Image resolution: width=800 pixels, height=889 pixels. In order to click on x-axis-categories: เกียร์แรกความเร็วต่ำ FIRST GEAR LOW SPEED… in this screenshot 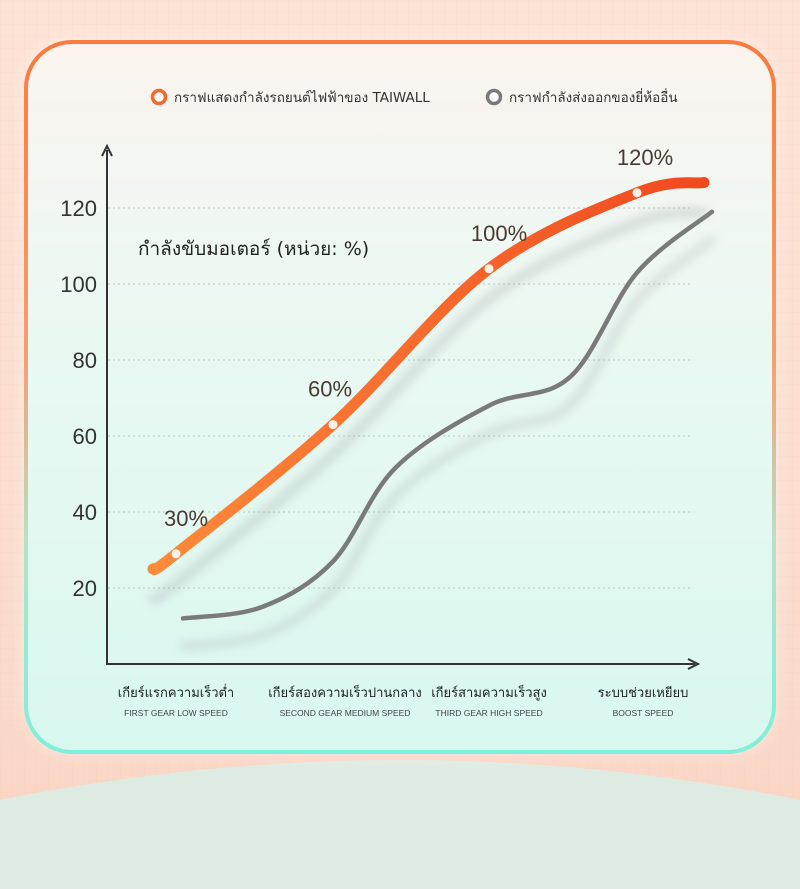, I will do `click(403, 700)`.